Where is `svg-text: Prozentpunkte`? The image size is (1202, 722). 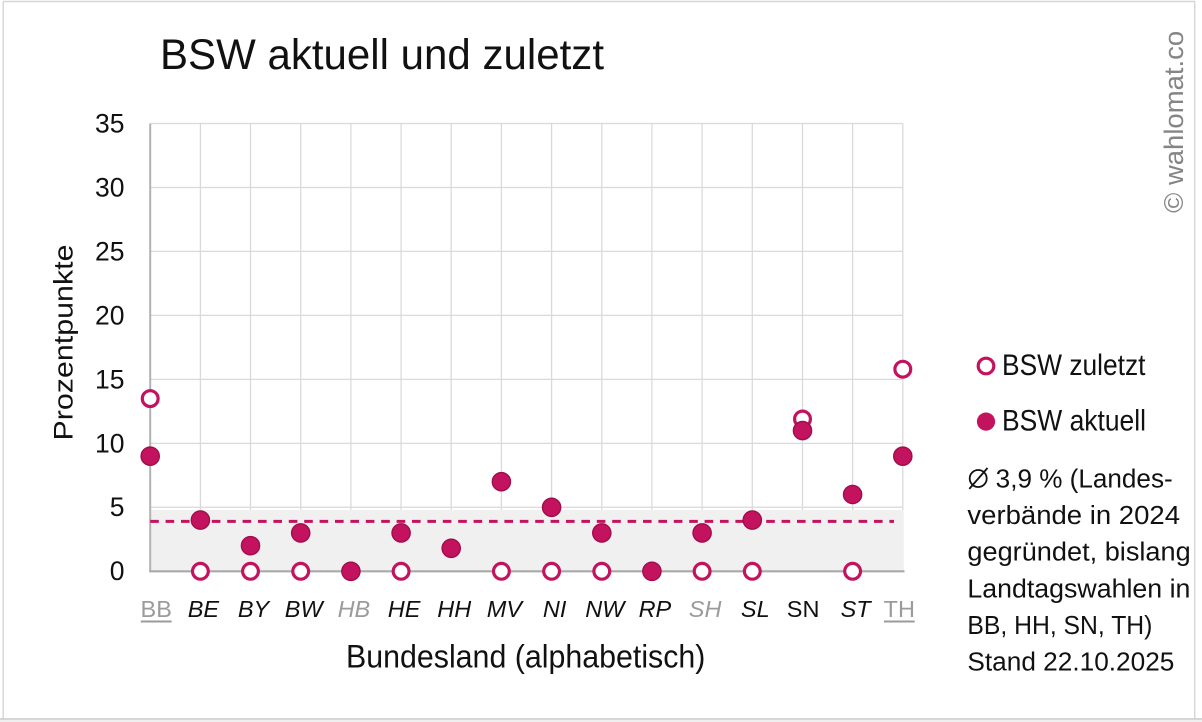
svg-text: Prozentpunkte is located at coordinates (64, 343).